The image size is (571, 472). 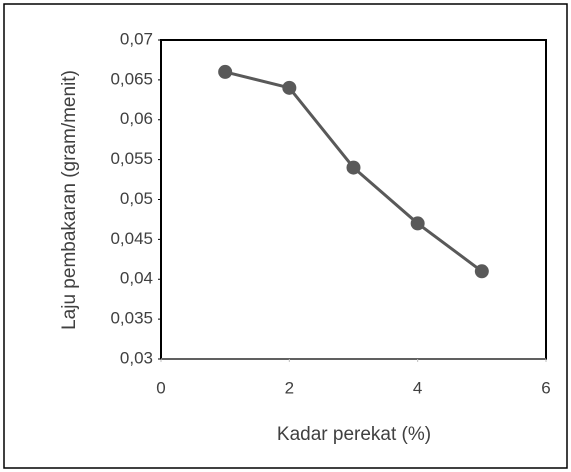 What do you see at coordinates (160, 387) in the screenshot?
I see `x-tick-label: 0` at bounding box center [160, 387].